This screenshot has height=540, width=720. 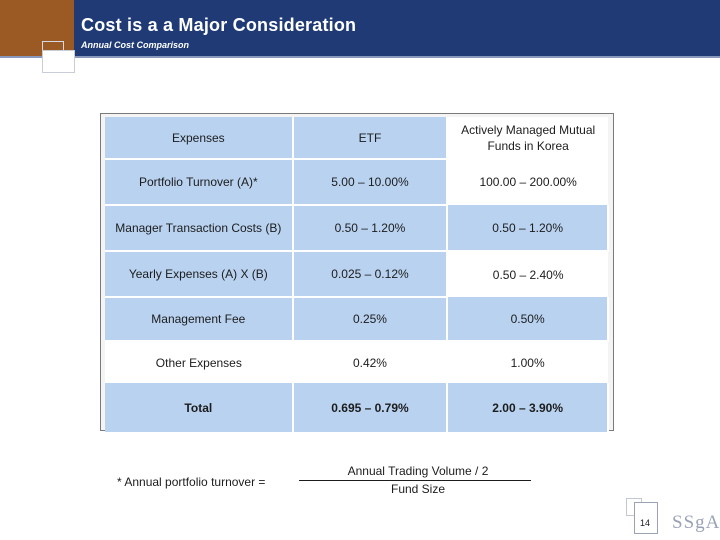 What do you see at coordinates (370, 362) in the screenshot?
I see `etf-cell: 0.42%` at bounding box center [370, 362].